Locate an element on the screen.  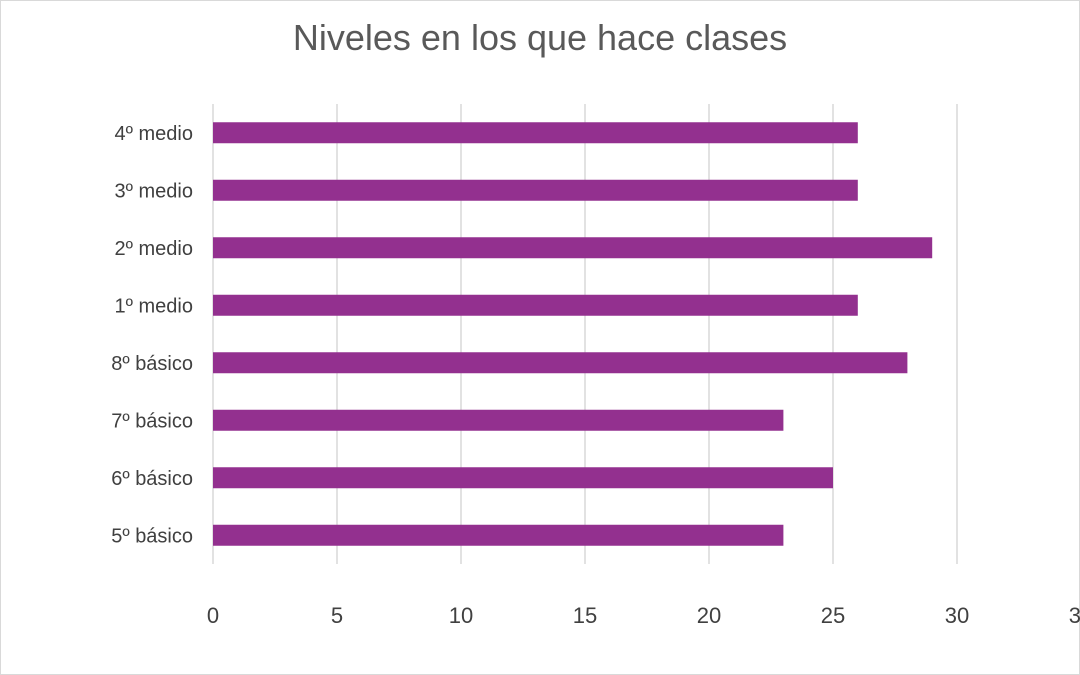
x-tick-label: 0 is located at coordinates (213, 615).